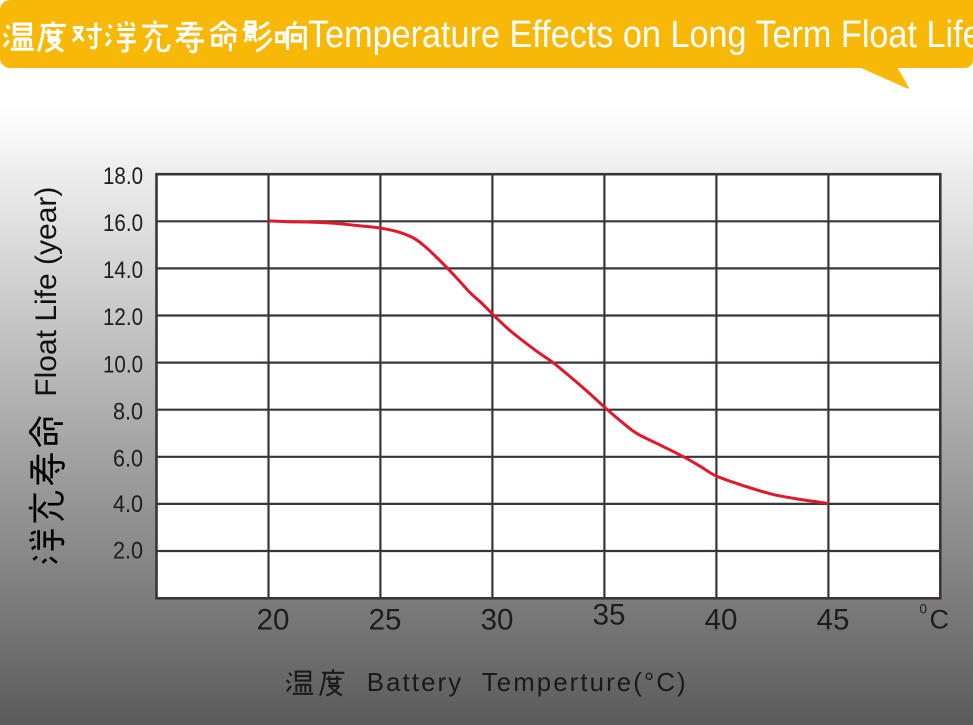  Describe the element at coordinates (123, 176) in the screenshot. I see `svg-text: 18.0` at that location.